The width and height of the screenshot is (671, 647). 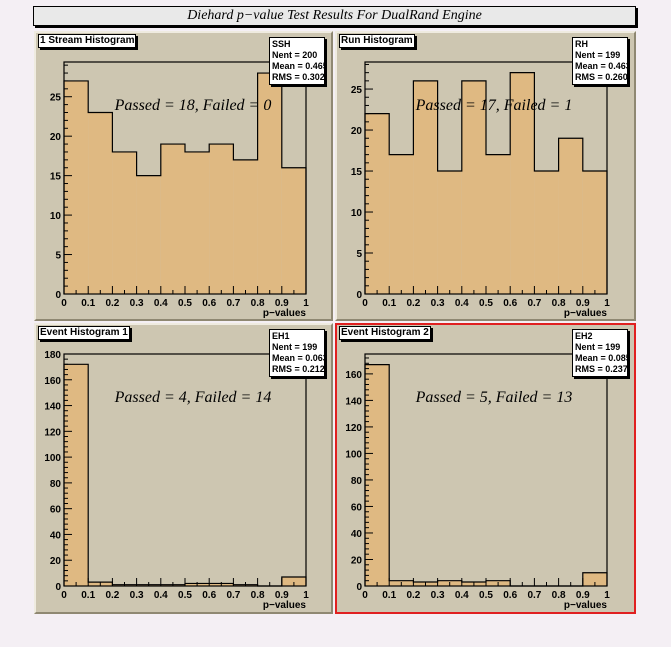 What do you see at coordinates (298, 358) in the screenshot?
I see `stats-mean: Mean = 0.0637` at bounding box center [298, 358].